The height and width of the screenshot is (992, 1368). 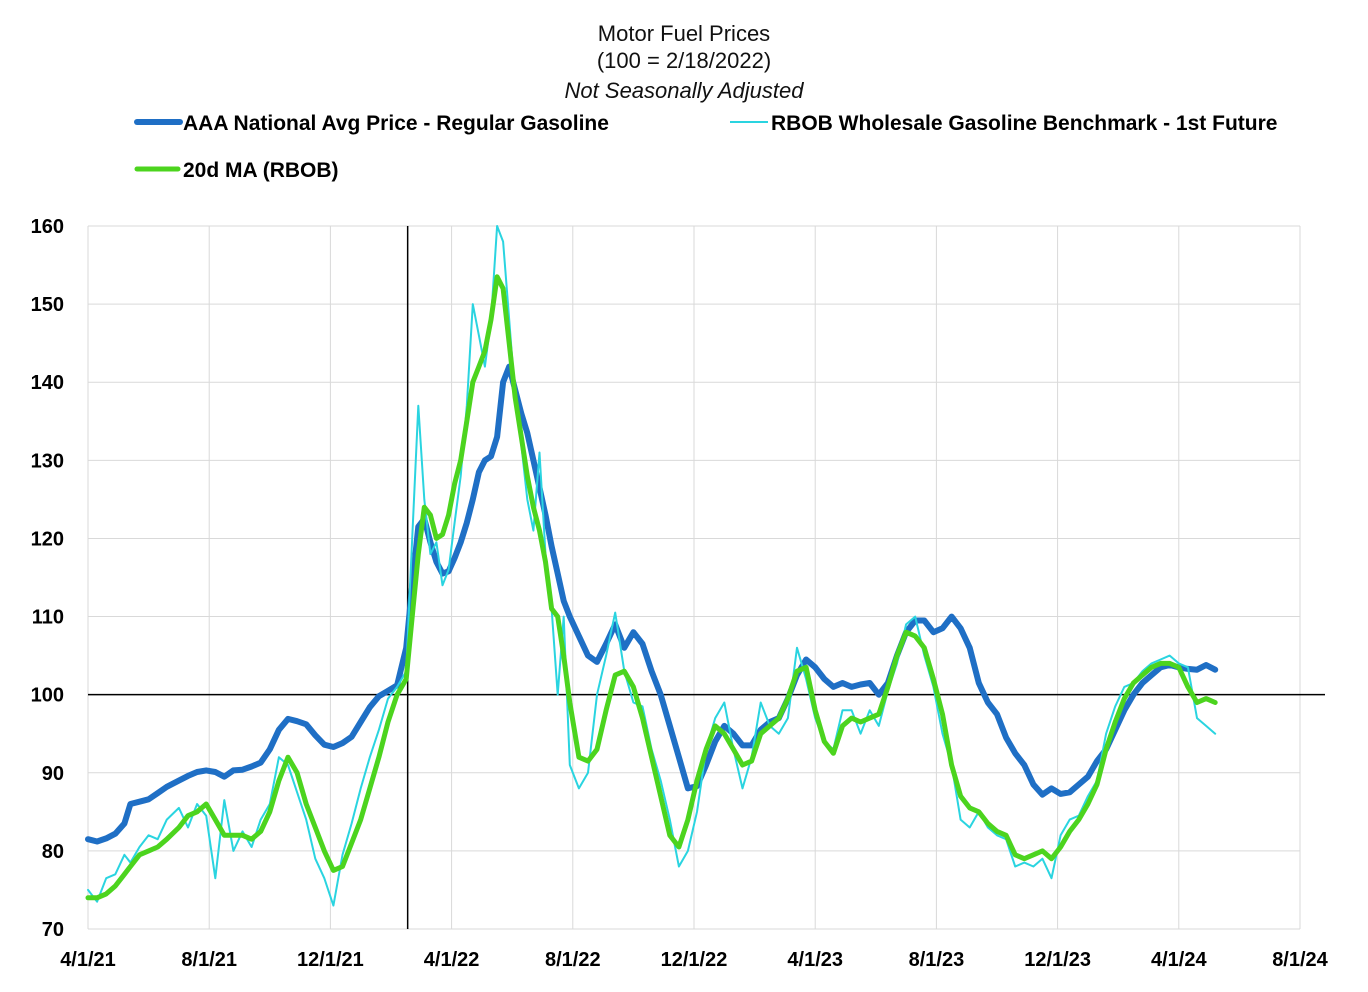 I want to click on y-tick-label-90: 90, so click(x=53, y=774).